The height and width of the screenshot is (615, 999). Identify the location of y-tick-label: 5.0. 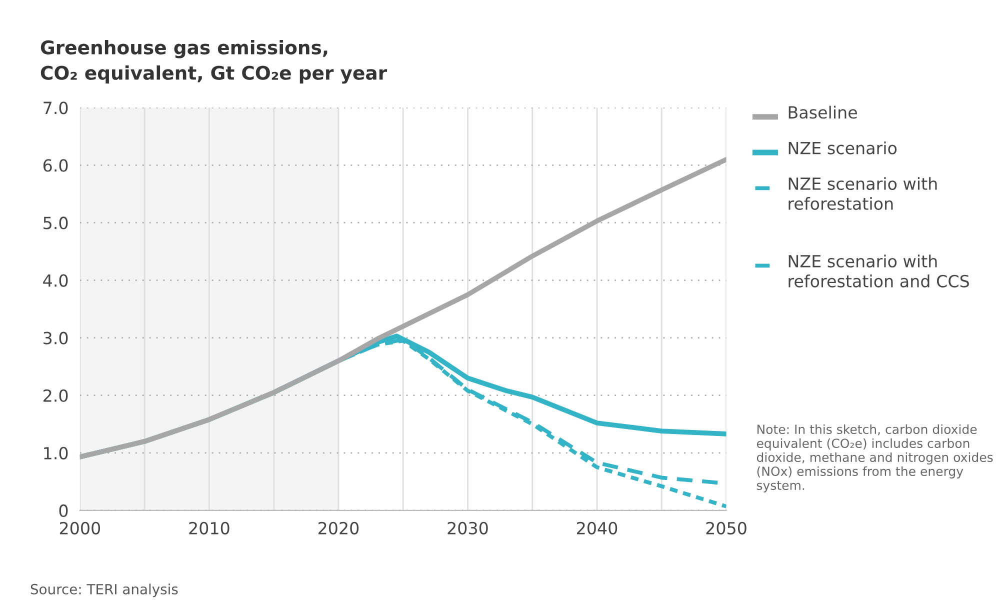
(56, 223).